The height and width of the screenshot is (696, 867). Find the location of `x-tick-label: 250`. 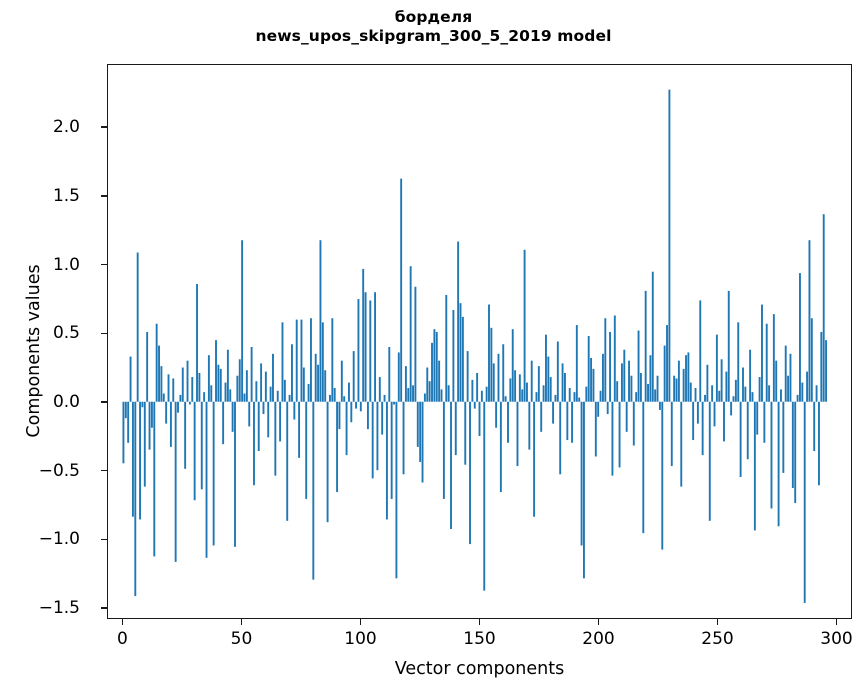

x-tick-label: 250 is located at coordinates (717, 639).